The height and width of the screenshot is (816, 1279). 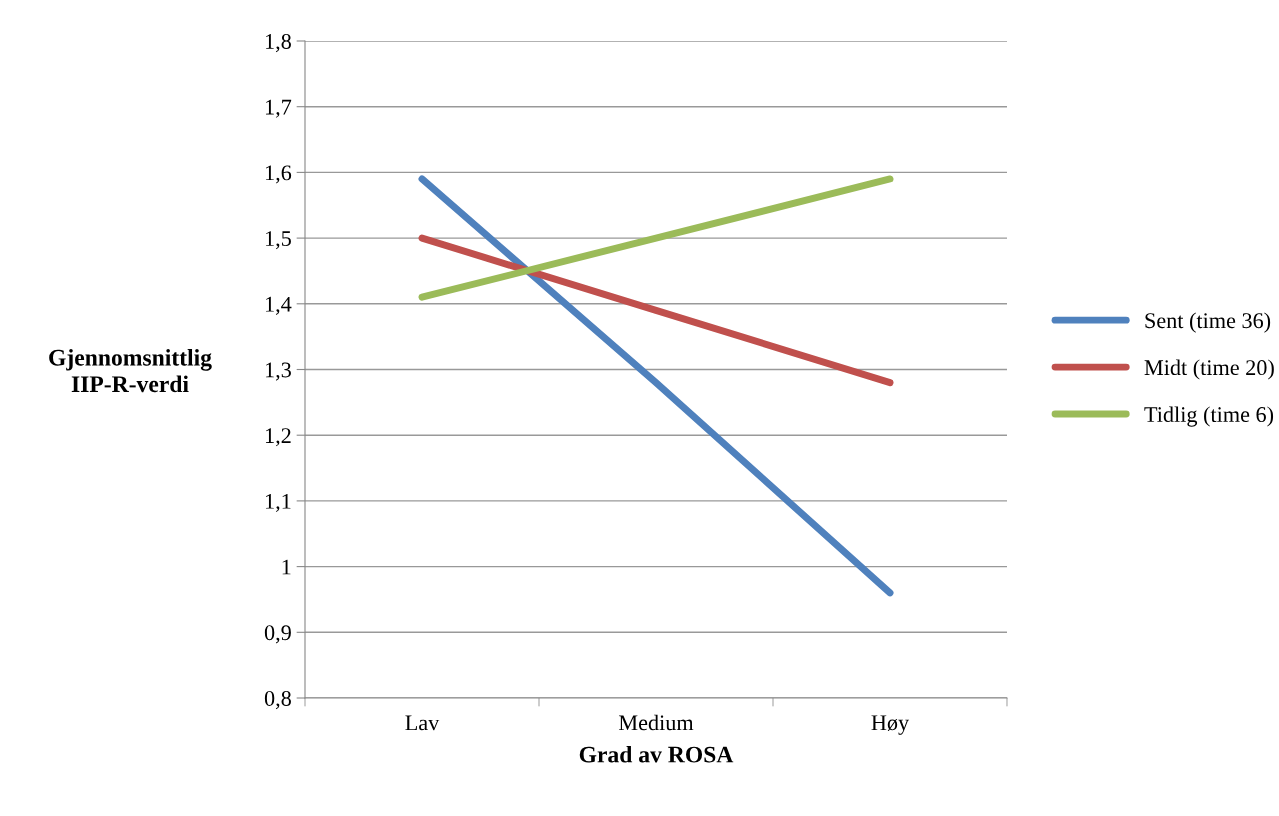 What do you see at coordinates (130, 371) in the screenshot?
I see `y-axis-title: Gjennomsnittlig IIP-R-verdi` at bounding box center [130, 371].